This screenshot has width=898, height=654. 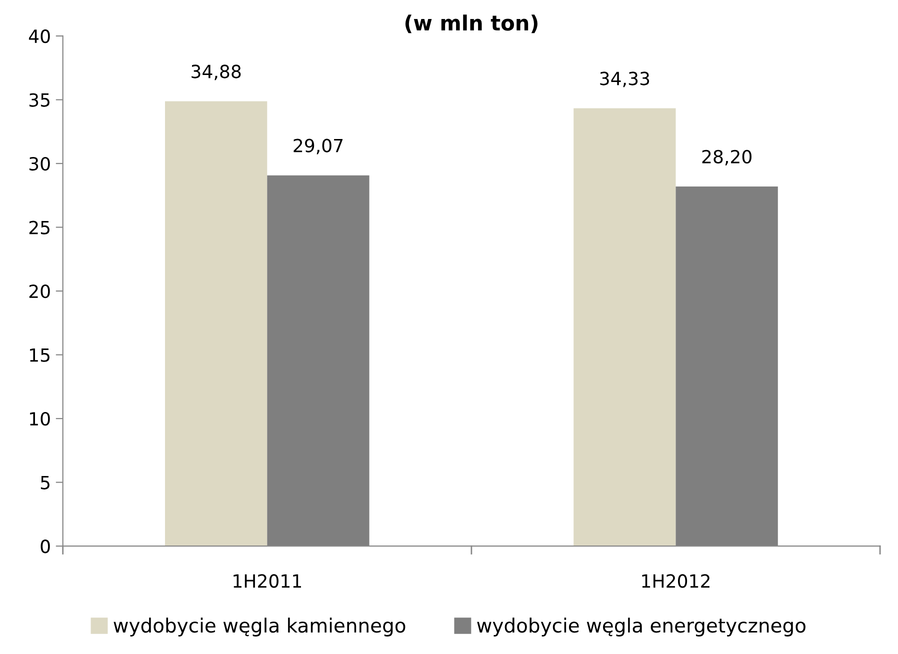 What do you see at coordinates (39, 227) in the screenshot?
I see `y-tick-label: 25` at bounding box center [39, 227].